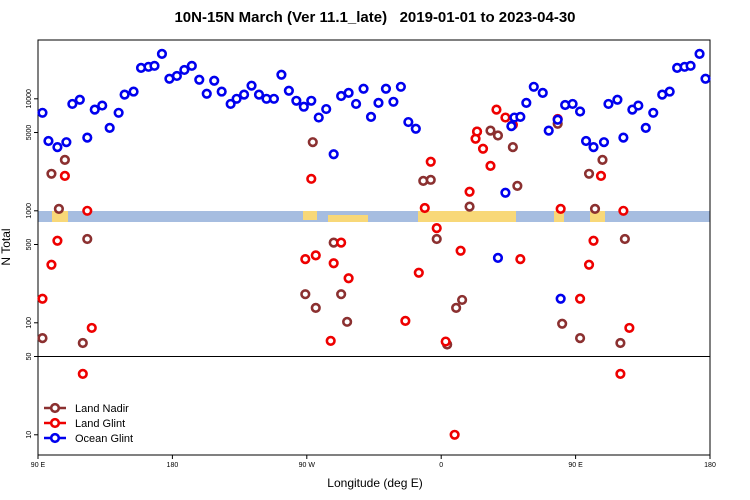 Image resolution: width=750 pixels, height=500 pixels. I want to click on x-tick-label: 180, so click(710, 465).